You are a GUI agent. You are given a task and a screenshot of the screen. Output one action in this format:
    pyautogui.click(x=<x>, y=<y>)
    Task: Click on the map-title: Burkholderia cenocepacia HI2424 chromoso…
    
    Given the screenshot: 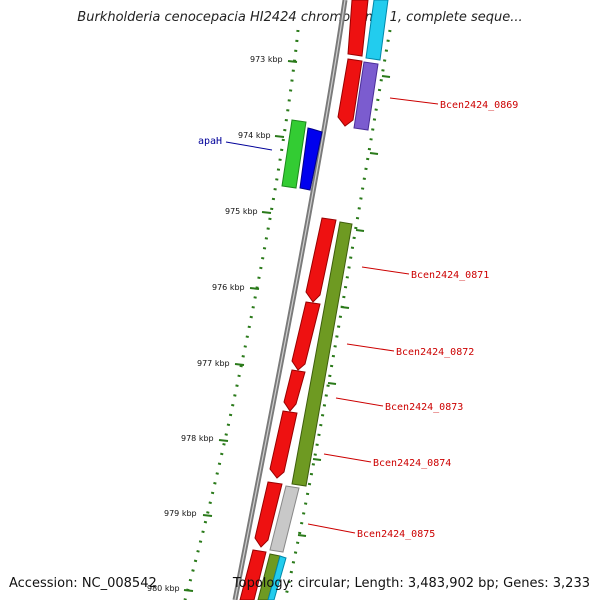 What is the action you would take?
    pyautogui.click(x=300, y=17)
    